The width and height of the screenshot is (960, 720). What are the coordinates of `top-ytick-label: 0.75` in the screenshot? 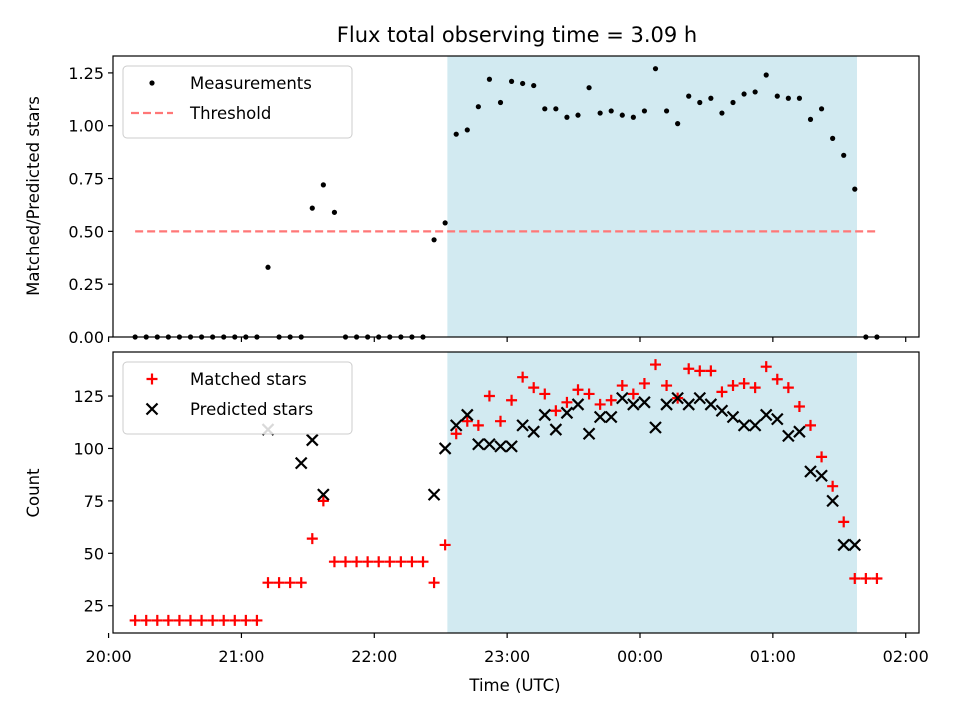 It's located at (86, 179).